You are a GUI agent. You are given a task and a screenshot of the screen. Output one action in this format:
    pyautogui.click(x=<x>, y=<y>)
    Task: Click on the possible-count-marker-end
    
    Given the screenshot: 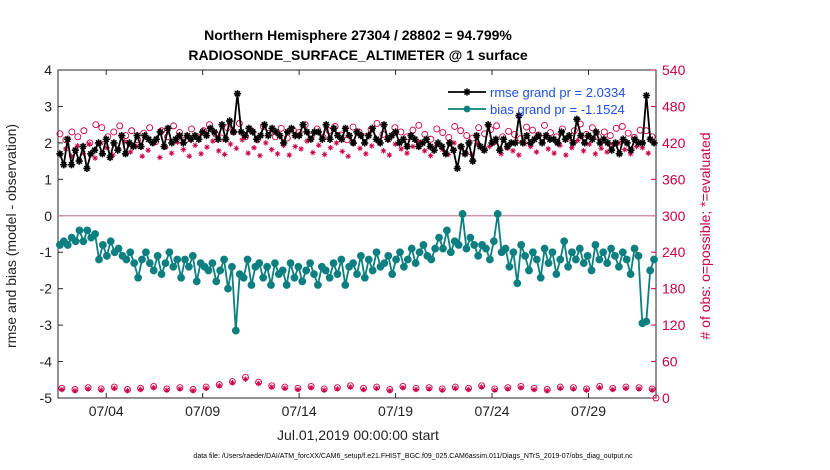 What is the action you would take?
    pyautogui.click(x=656, y=398)
    